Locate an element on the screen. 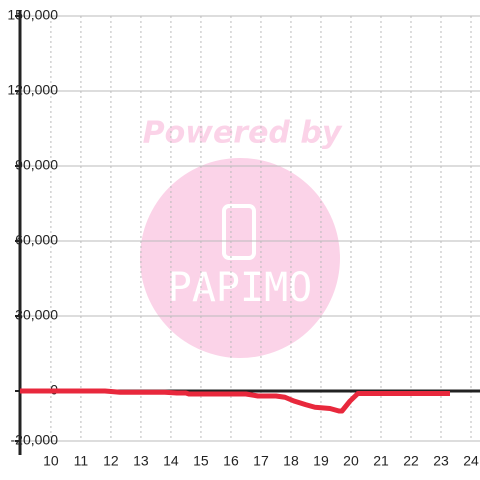  x-tick-label: 18 is located at coordinates (291, 461).